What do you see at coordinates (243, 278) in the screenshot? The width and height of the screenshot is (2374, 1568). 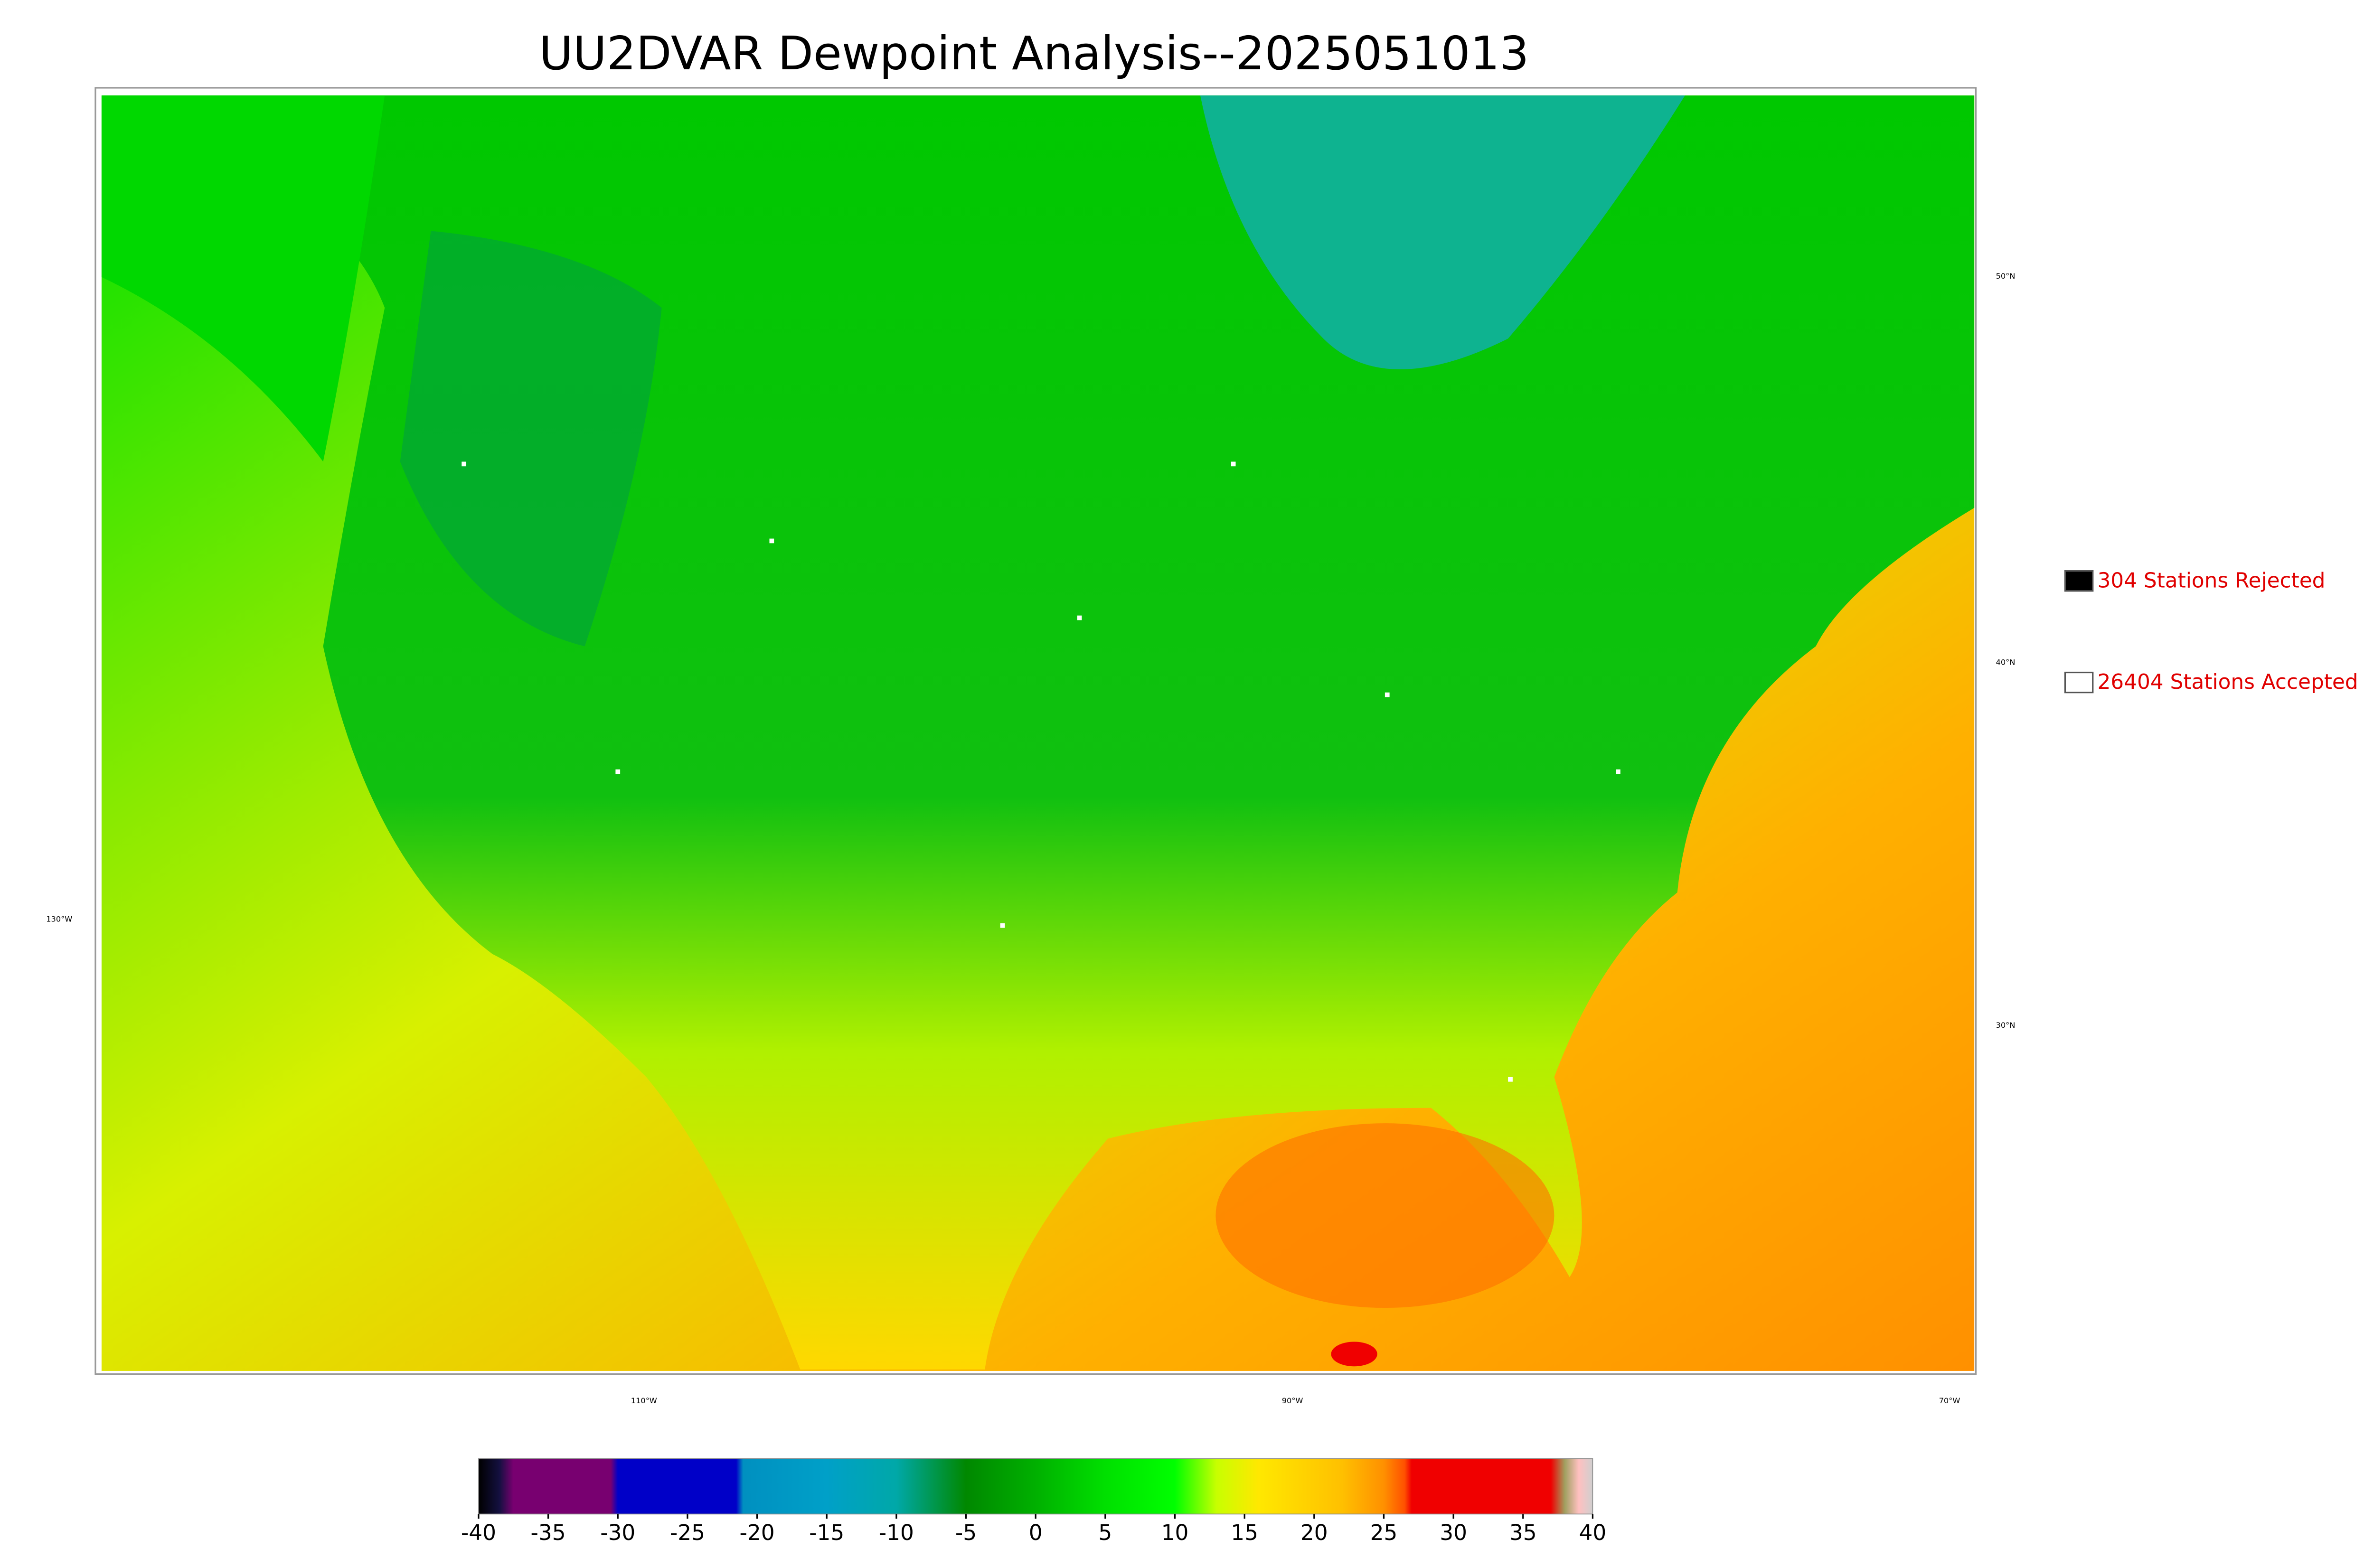 I see `pacific-north` at bounding box center [243, 278].